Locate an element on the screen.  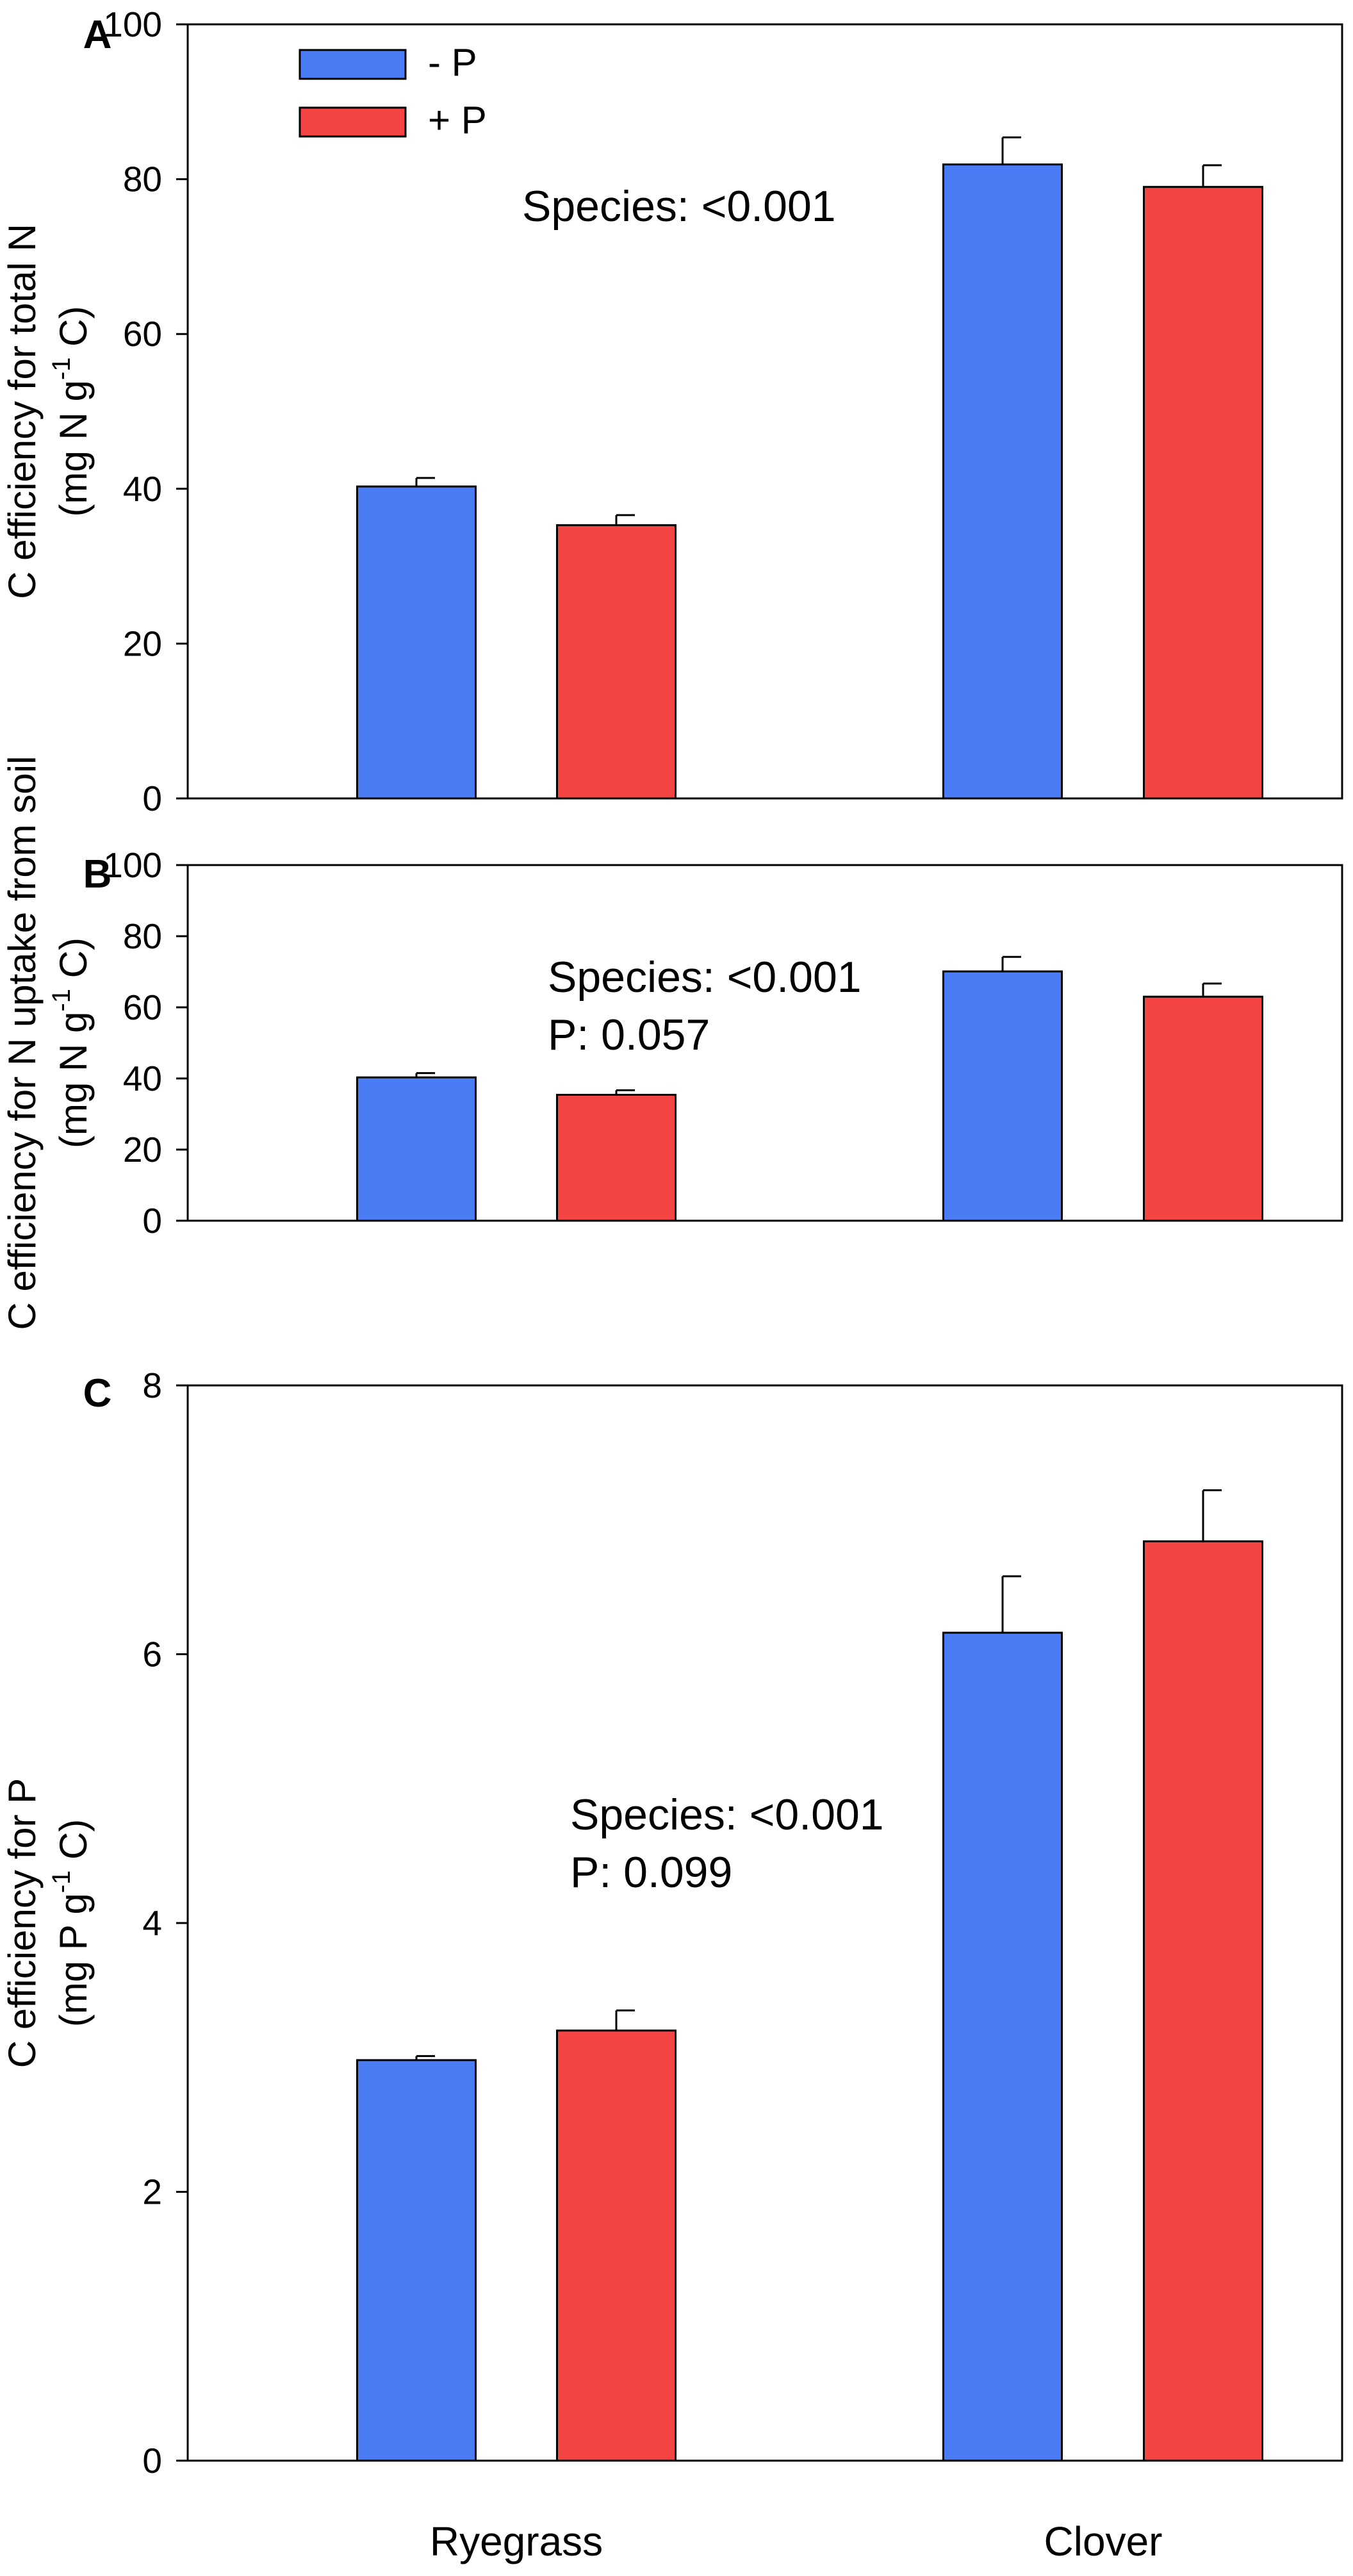
error-bar-c-clover-minus-p is located at coordinates (1011, 1604).